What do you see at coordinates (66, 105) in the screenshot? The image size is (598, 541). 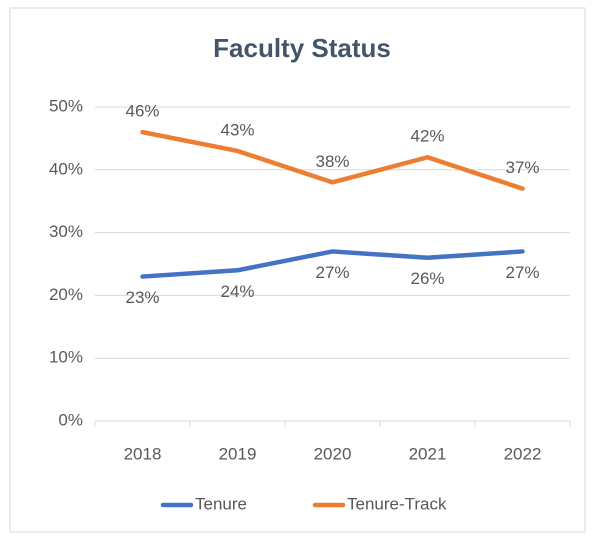 I see `y-tick-label: 50%` at bounding box center [66, 105].